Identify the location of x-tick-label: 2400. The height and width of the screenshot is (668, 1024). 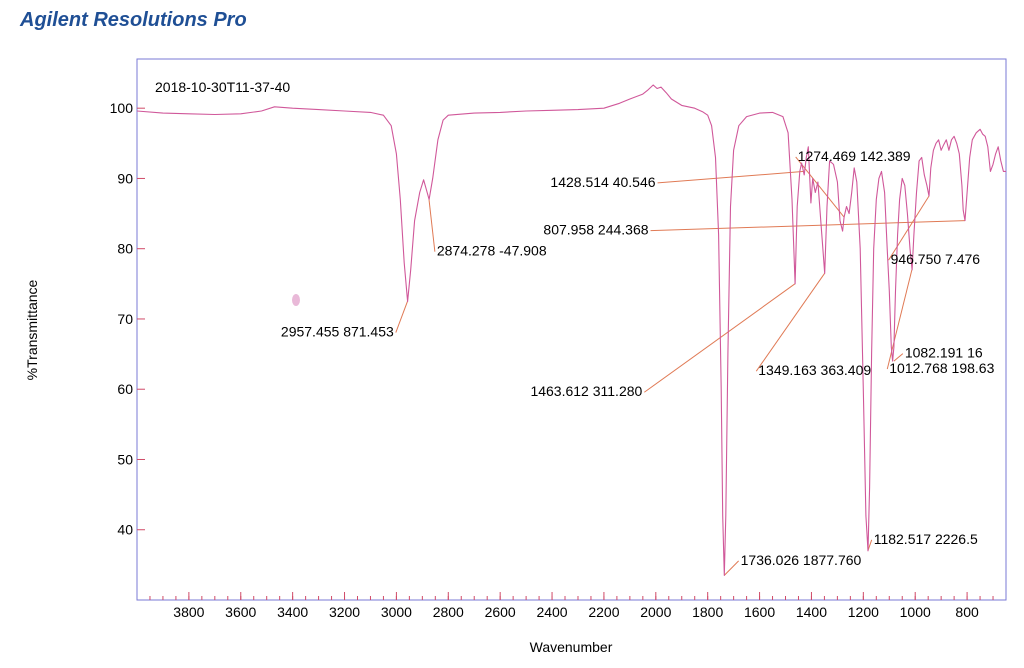
(551, 612).